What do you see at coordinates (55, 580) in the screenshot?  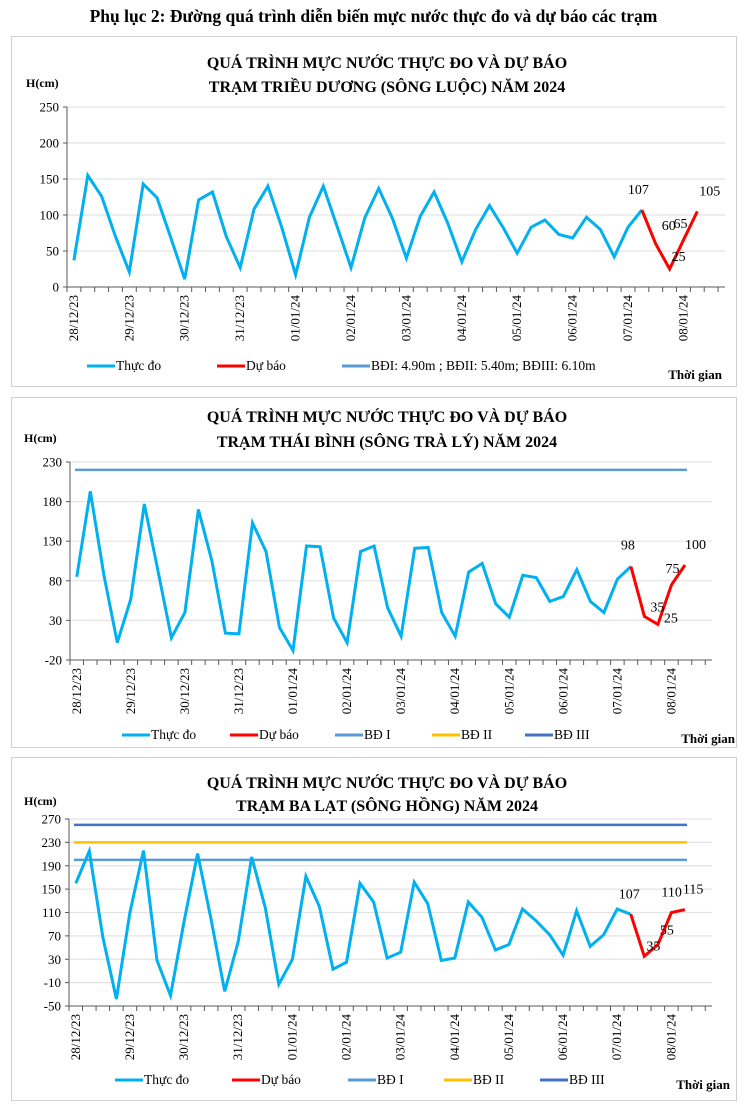 I see `y-tick-label: 80` at bounding box center [55, 580].